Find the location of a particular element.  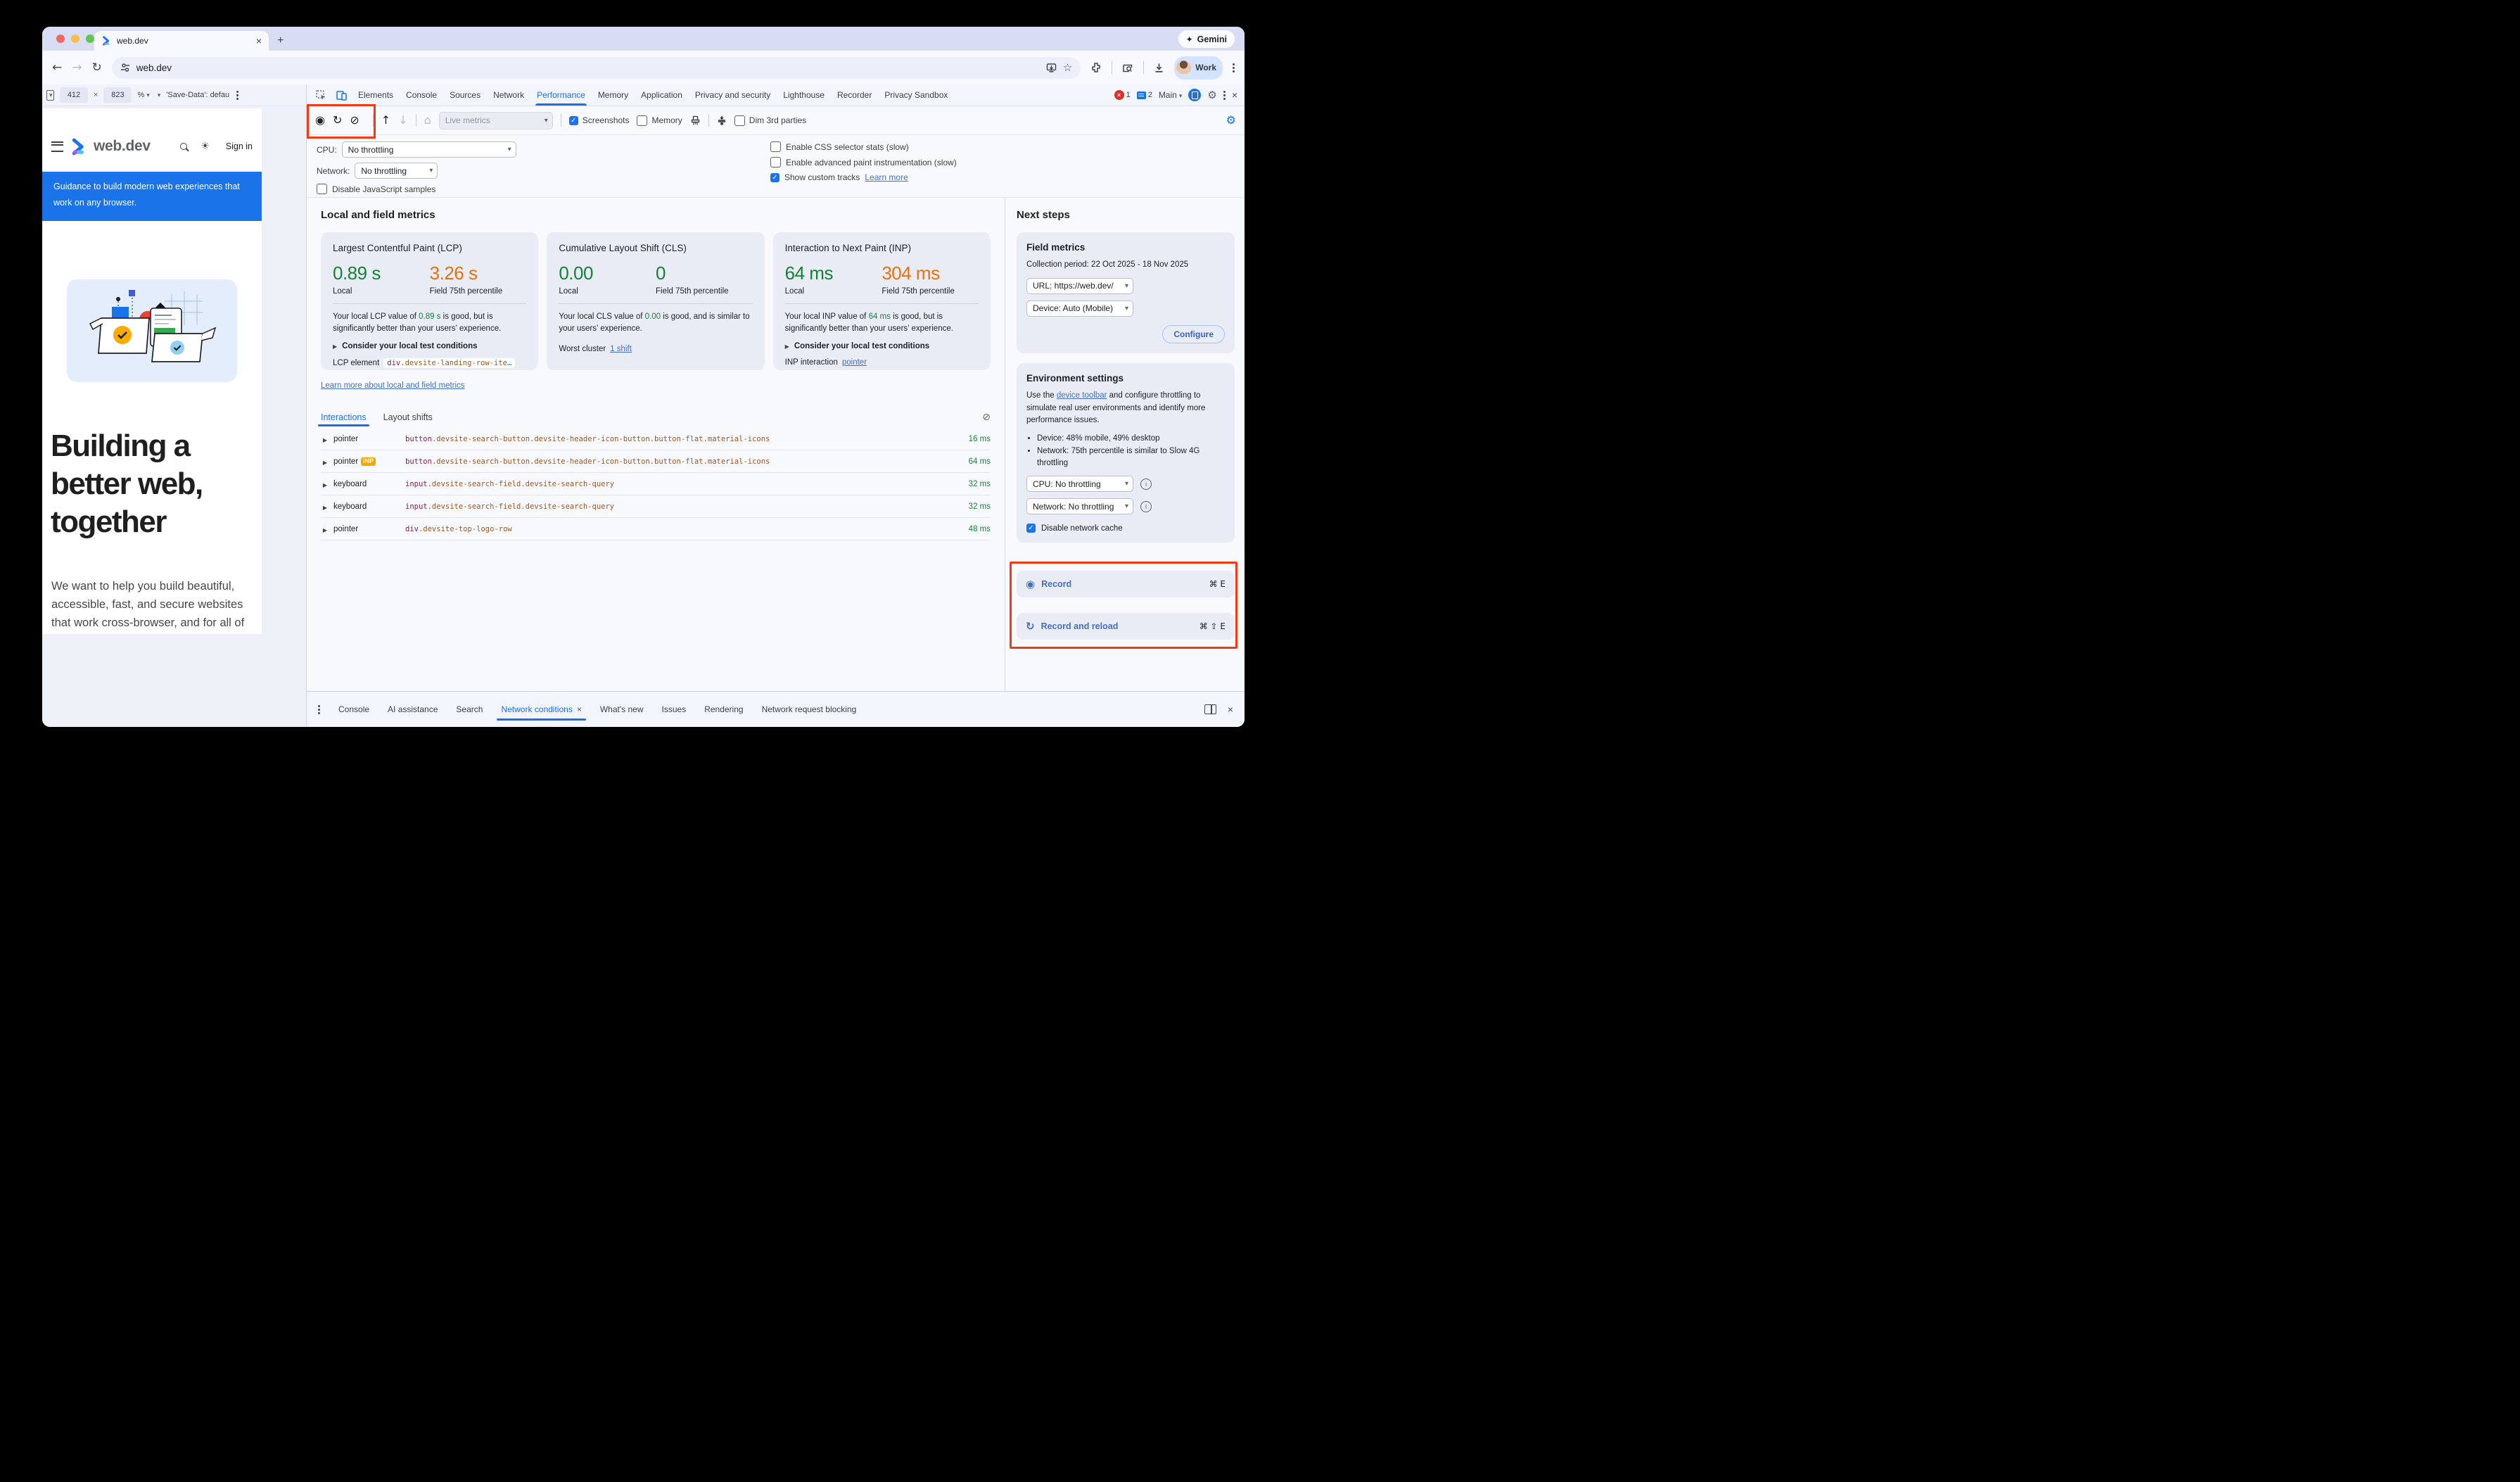

devtools-tab-memory: Memory is located at coordinates (613, 95).